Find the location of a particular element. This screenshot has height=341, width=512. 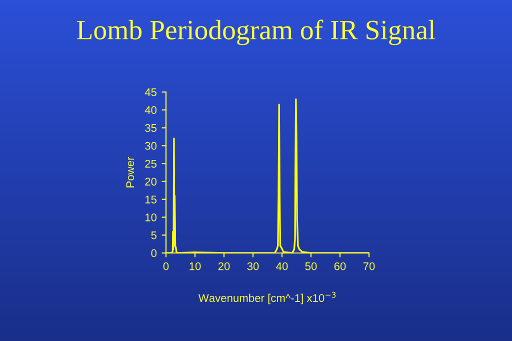

x-axis-title: Wavenumber [cm^-1] x10$^{−3}$ is located at coordinates (267, 298).